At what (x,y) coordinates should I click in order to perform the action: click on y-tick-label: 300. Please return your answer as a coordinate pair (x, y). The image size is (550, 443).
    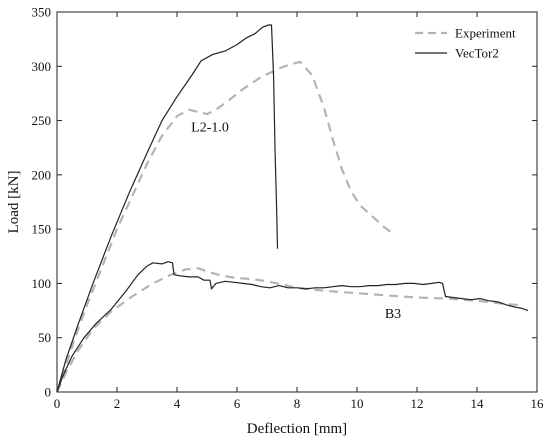
    Looking at the image, I should click on (42, 66).